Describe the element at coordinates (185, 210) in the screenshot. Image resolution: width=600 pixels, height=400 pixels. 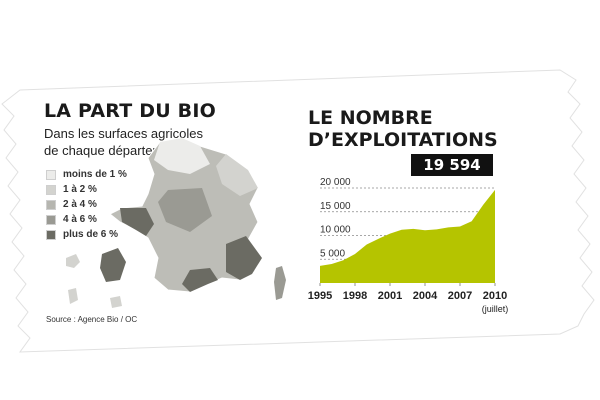
I see `map-region-mid-center` at that location.